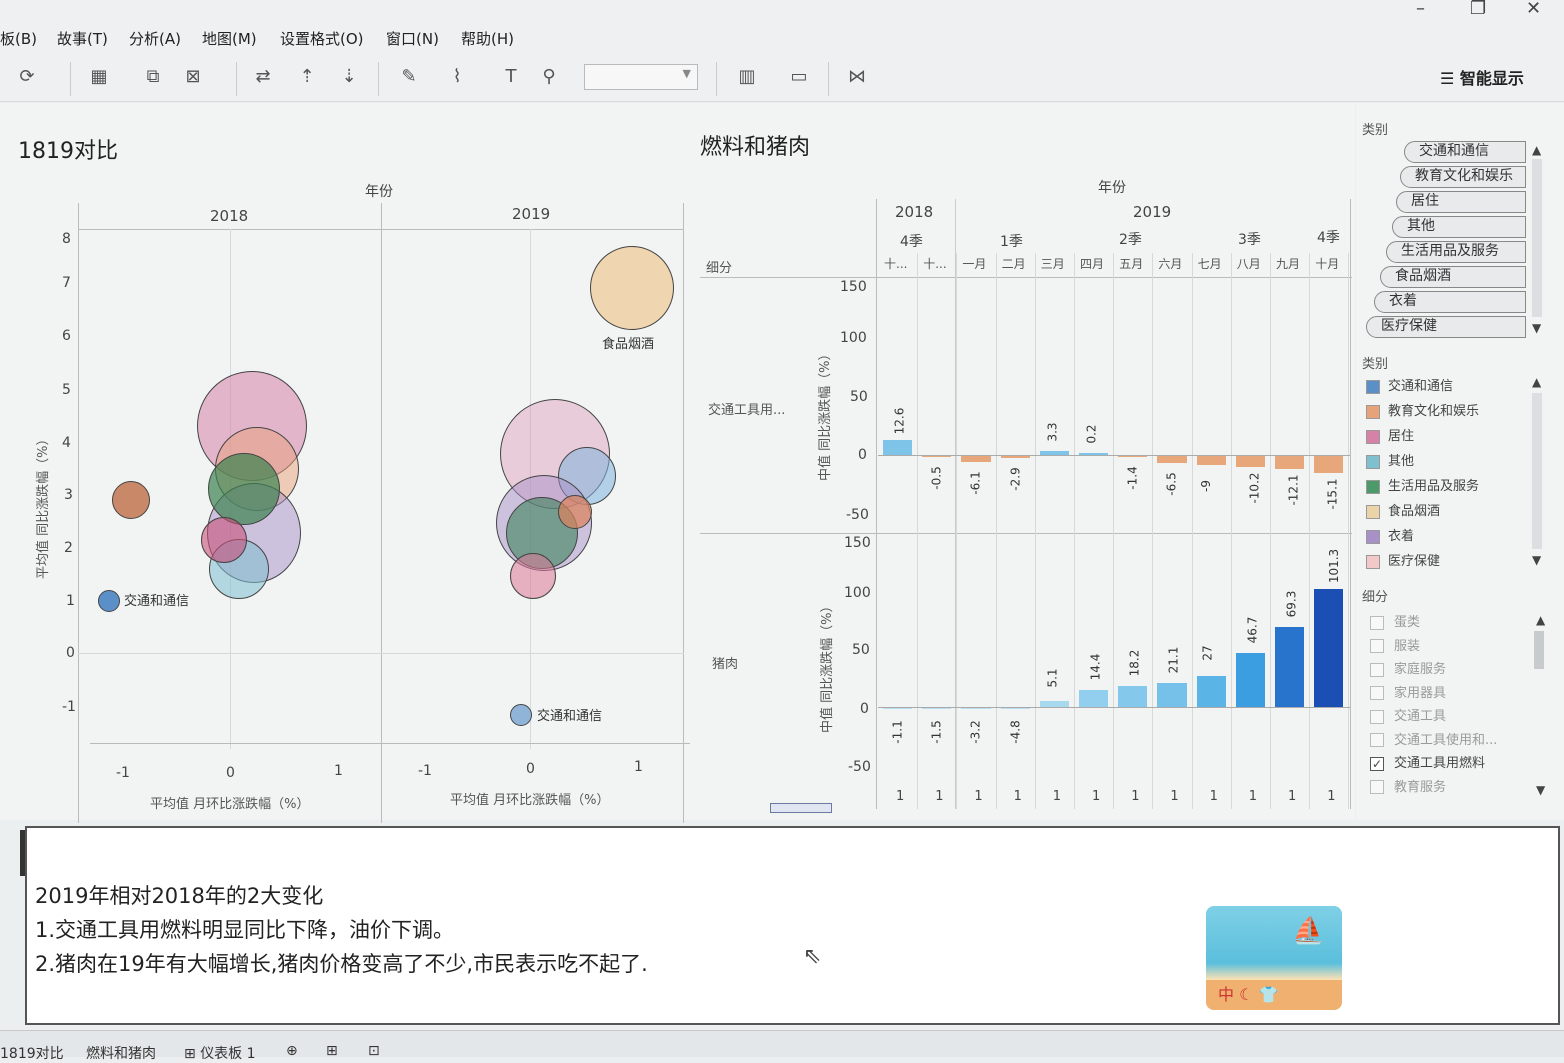  Describe the element at coordinates (307, 76) in the screenshot. I see `sort-ascending-icon: ⇡` at that location.